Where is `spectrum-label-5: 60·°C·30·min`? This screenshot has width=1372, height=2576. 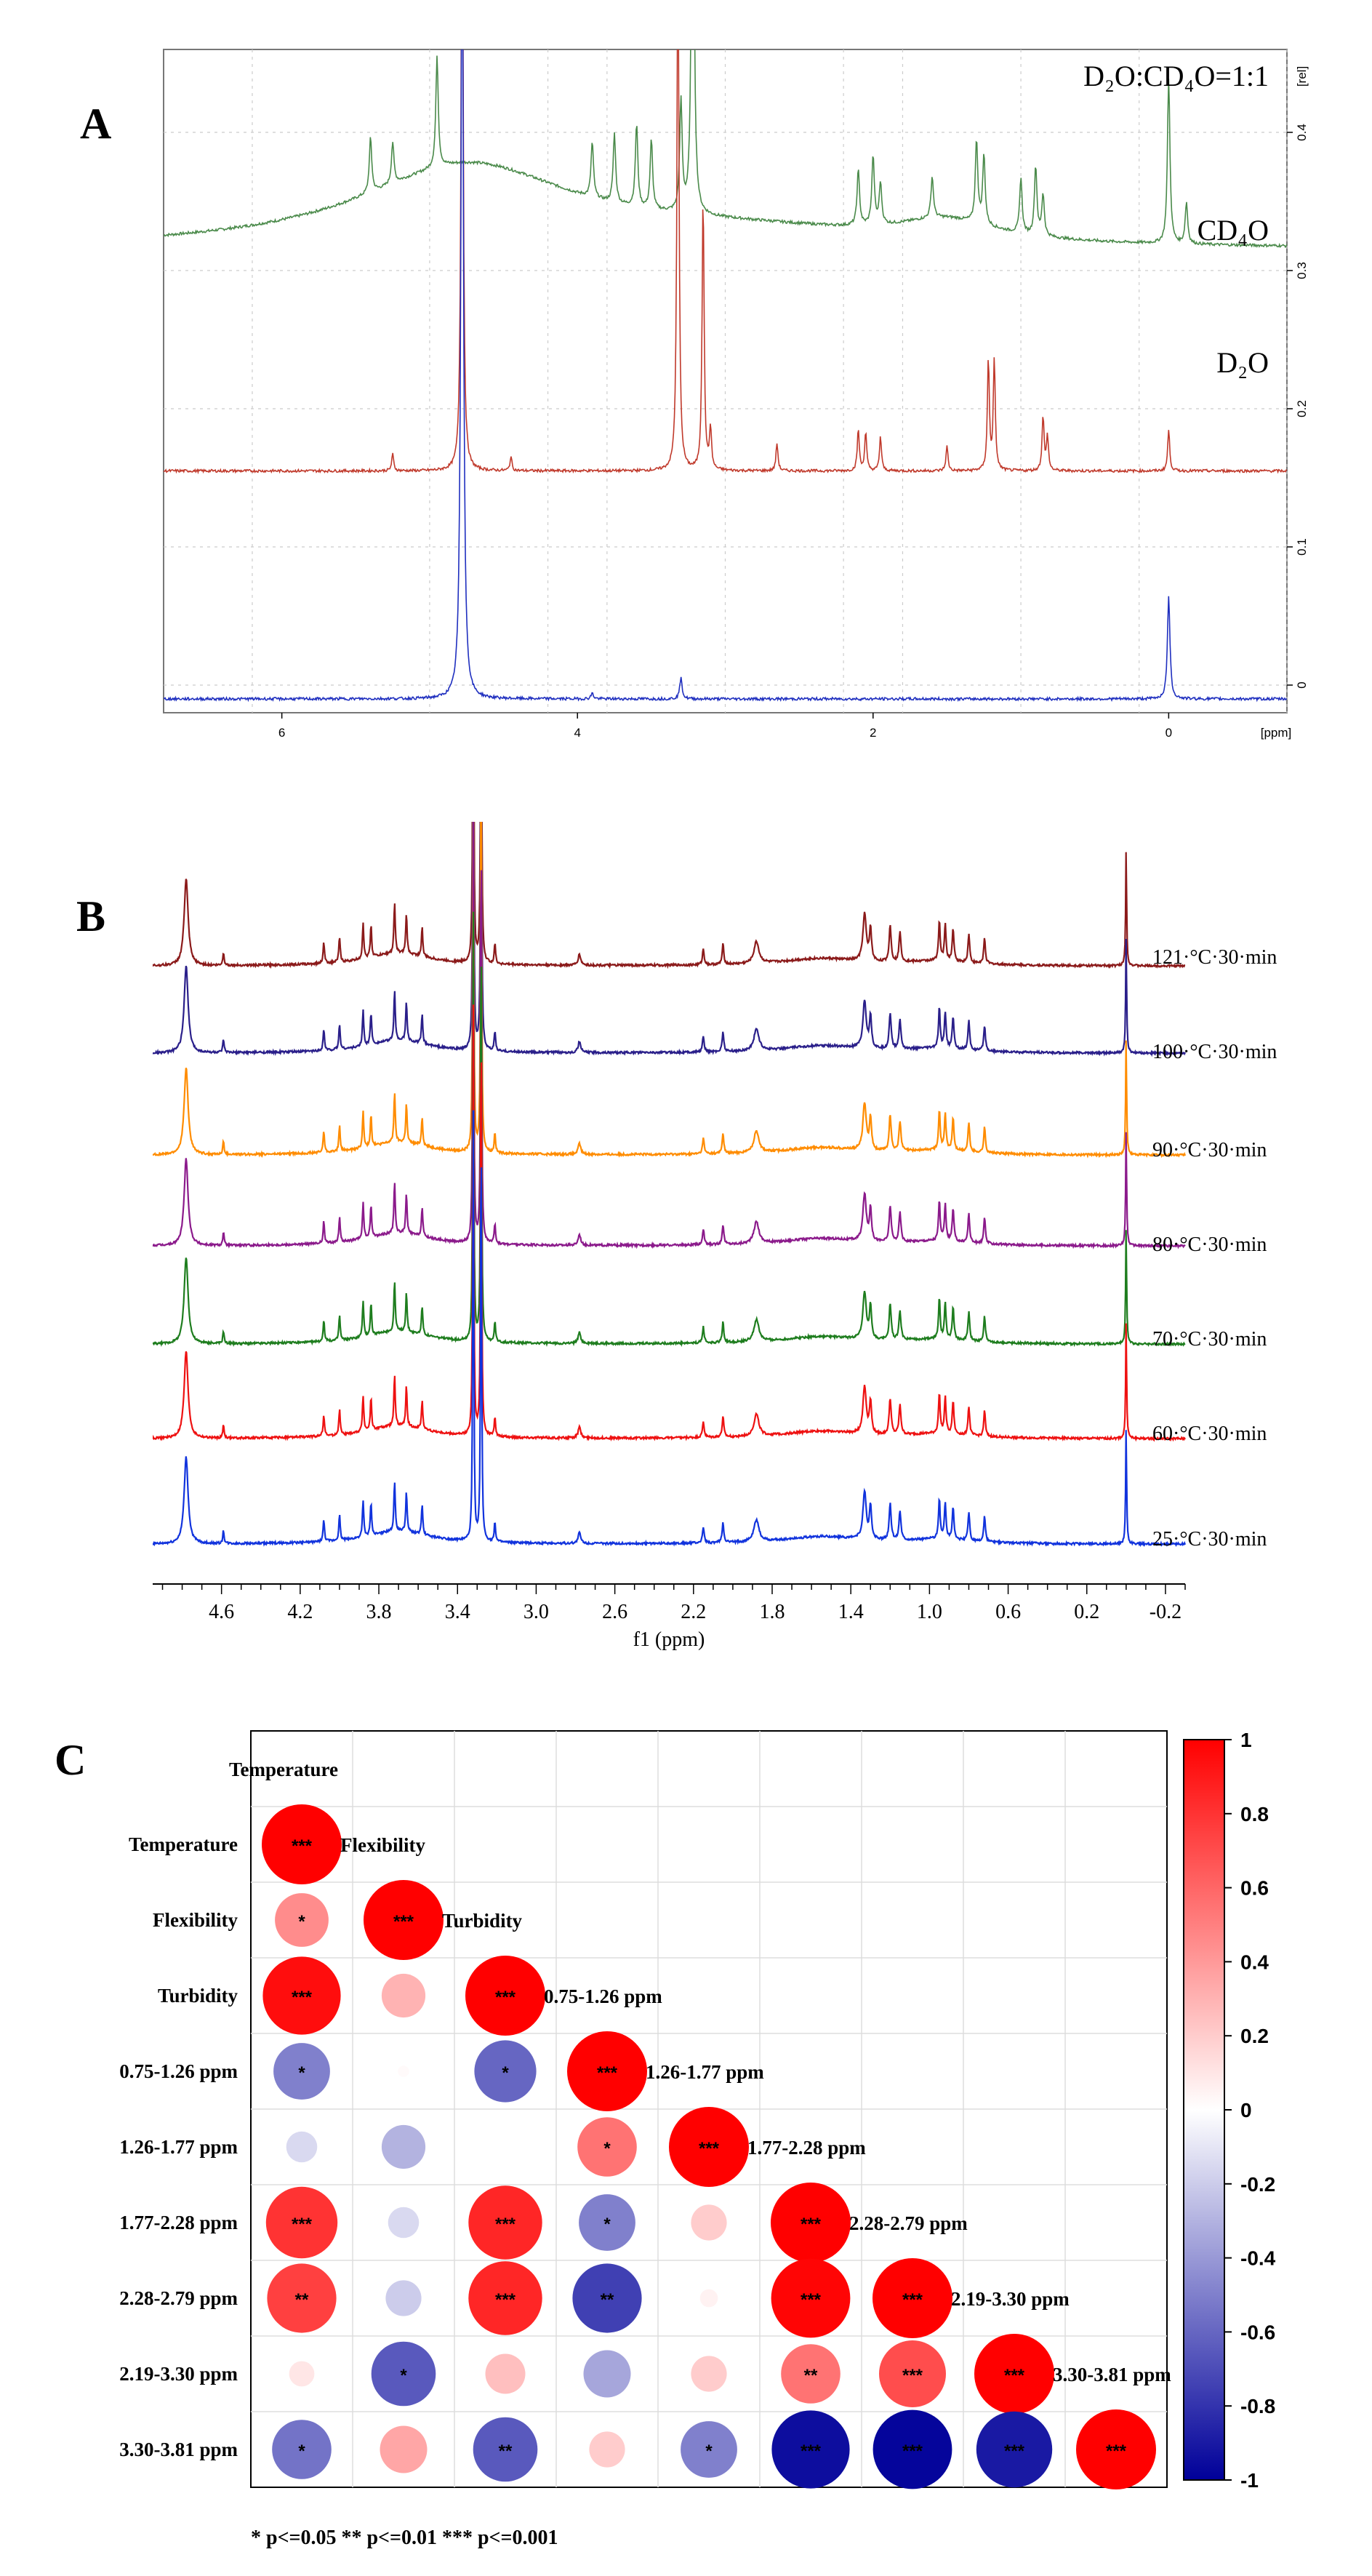 spectrum-label-5: 60·°C·30·min is located at coordinates (1209, 1434).